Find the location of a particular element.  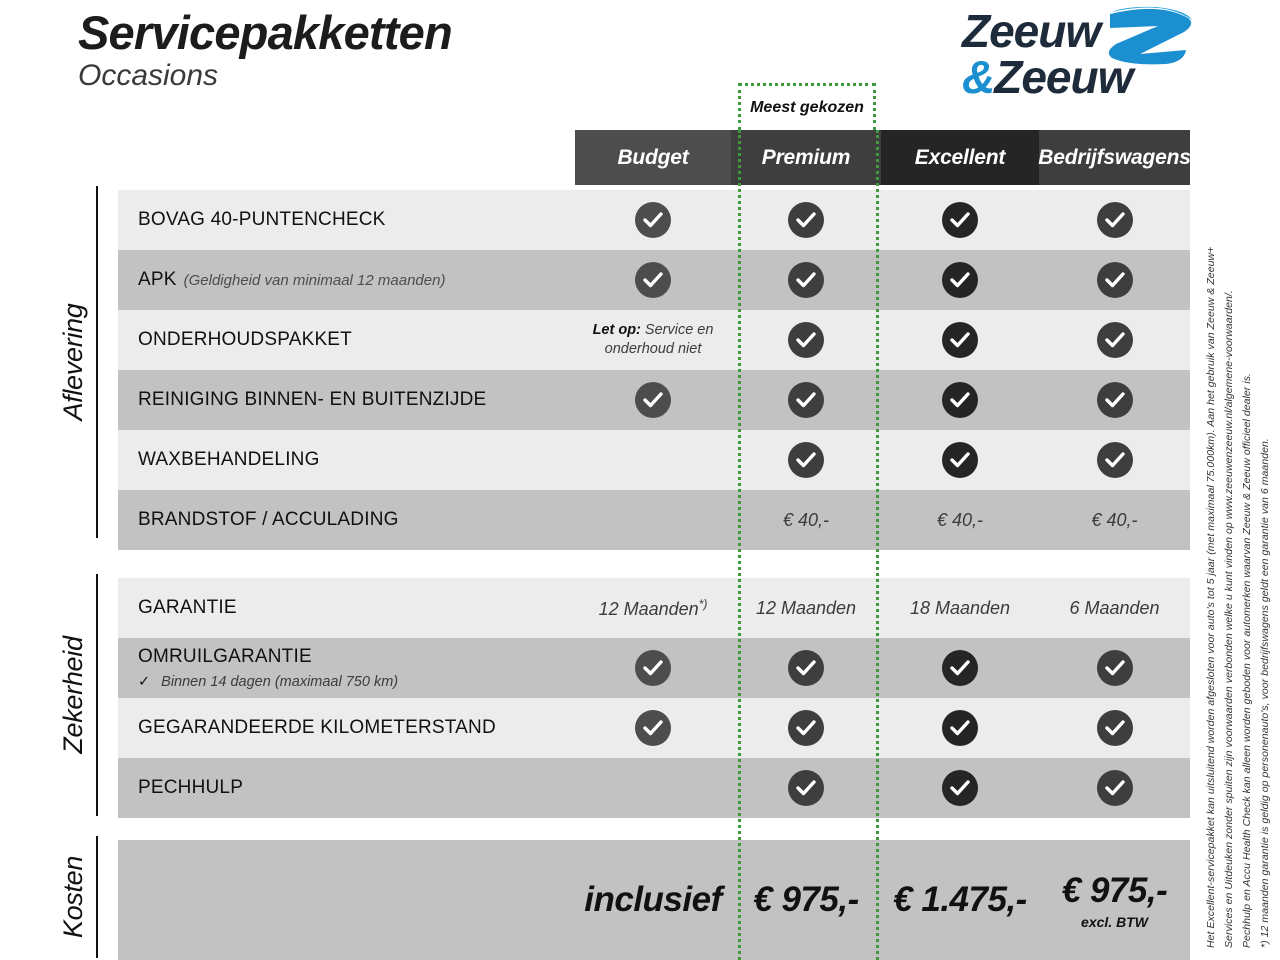

cell-value: € 40,- is located at coordinates (806, 519).